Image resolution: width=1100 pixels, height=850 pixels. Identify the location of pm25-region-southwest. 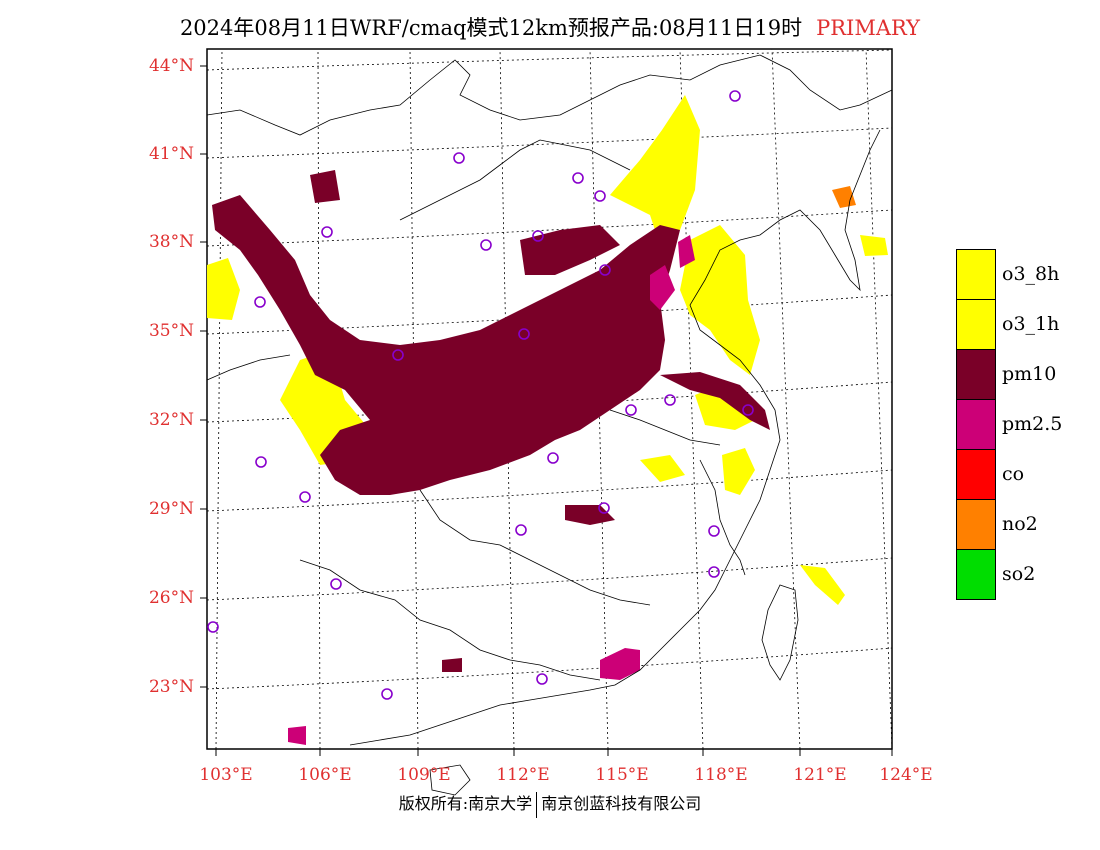
(297, 735).